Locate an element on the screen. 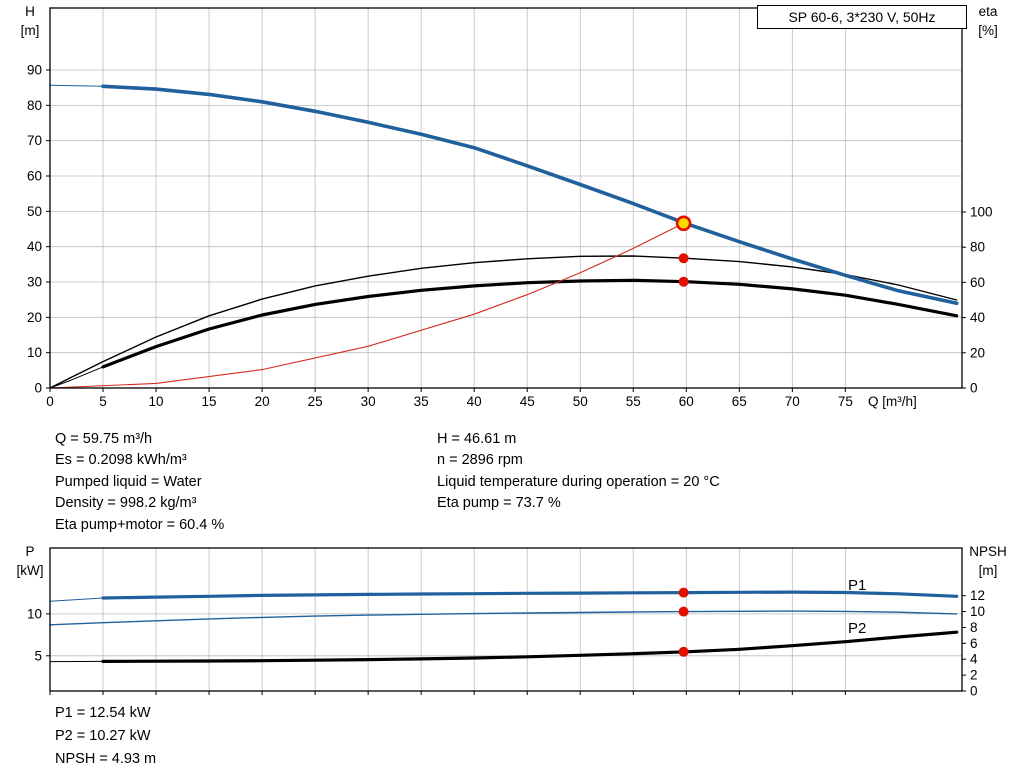  p1-curve is located at coordinates (530, 595).